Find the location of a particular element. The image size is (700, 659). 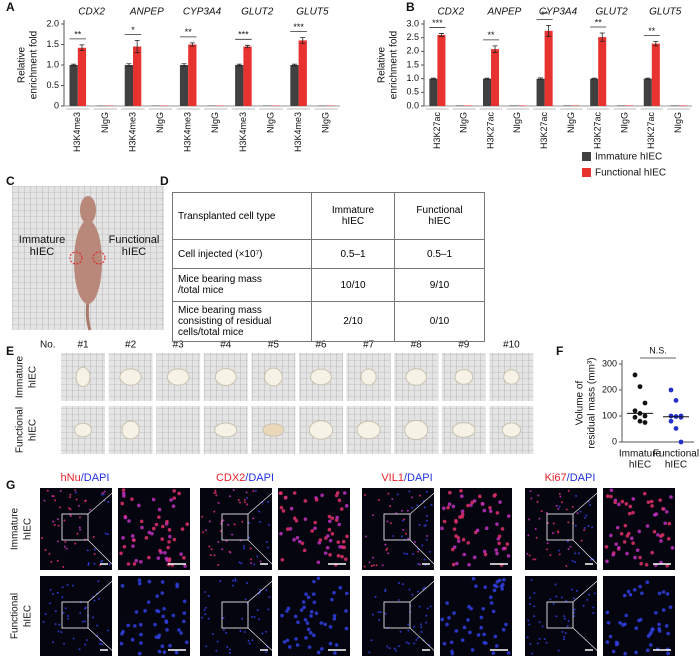

zoom-lines is located at coordinates (263, 529).